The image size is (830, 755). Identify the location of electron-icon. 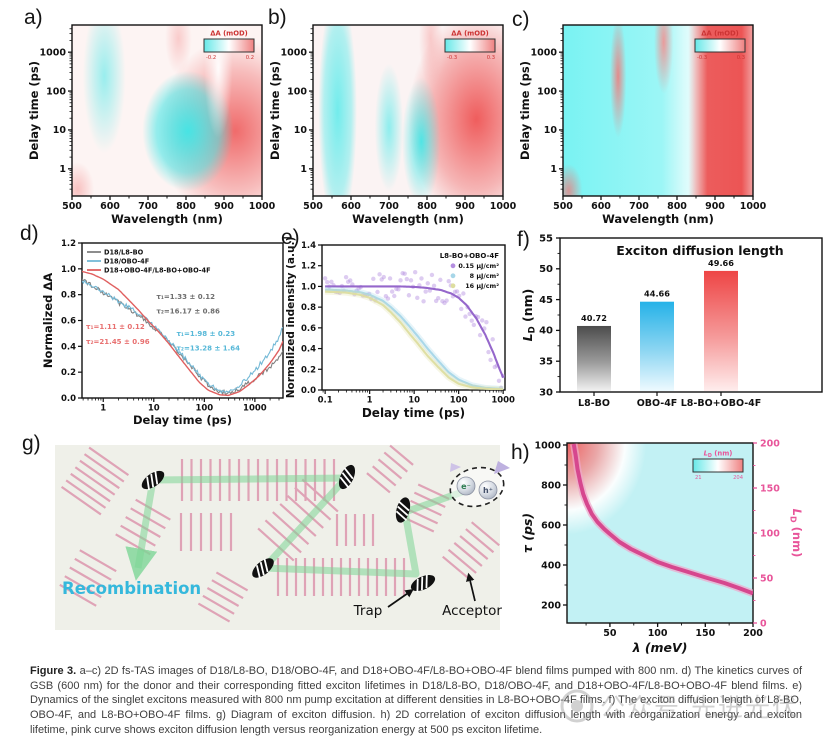
(466, 486).